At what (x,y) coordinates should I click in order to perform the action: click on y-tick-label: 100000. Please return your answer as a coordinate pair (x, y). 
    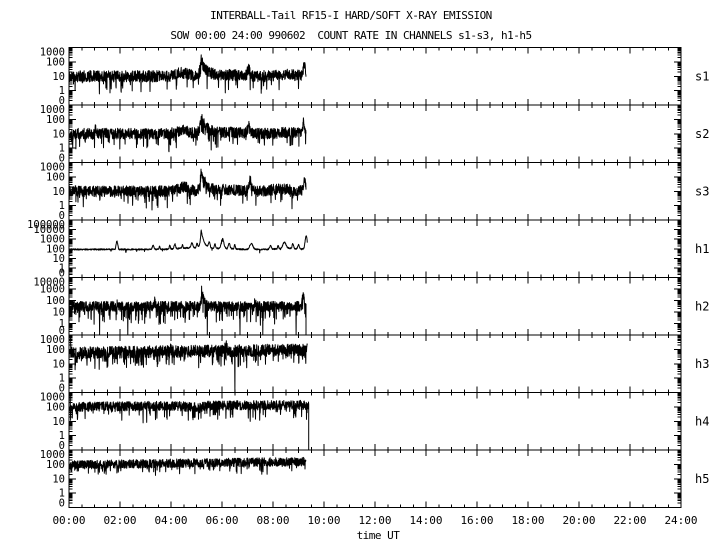
    Looking at the image, I should click on (46, 225).